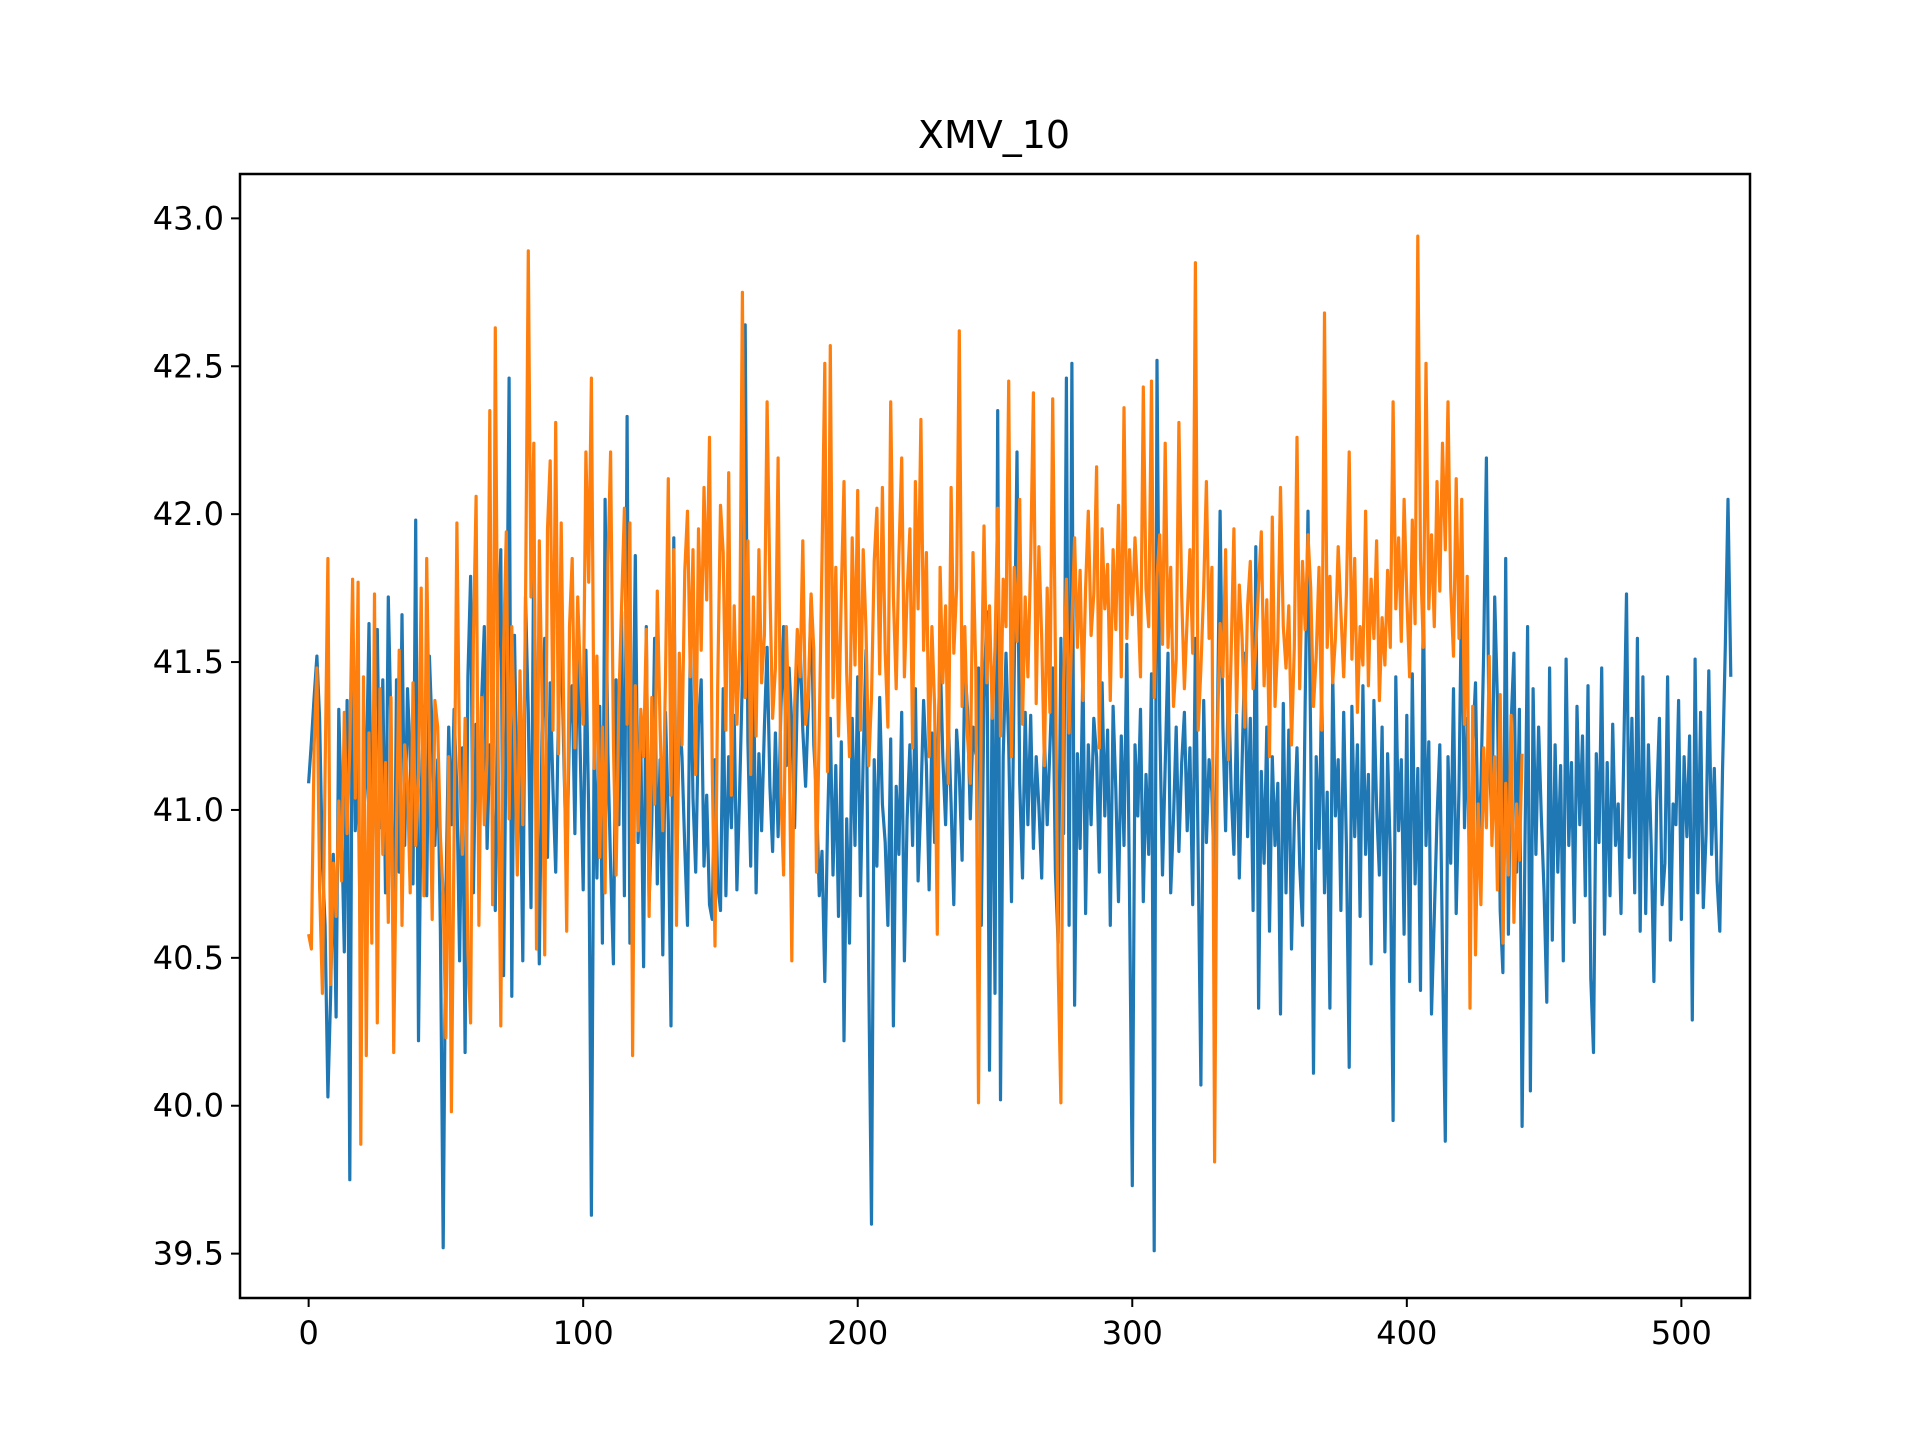  What do you see at coordinates (1005, 1325) in the screenshot?
I see `x-axis: 0 100 200 300 400 500` at bounding box center [1005, 1325].